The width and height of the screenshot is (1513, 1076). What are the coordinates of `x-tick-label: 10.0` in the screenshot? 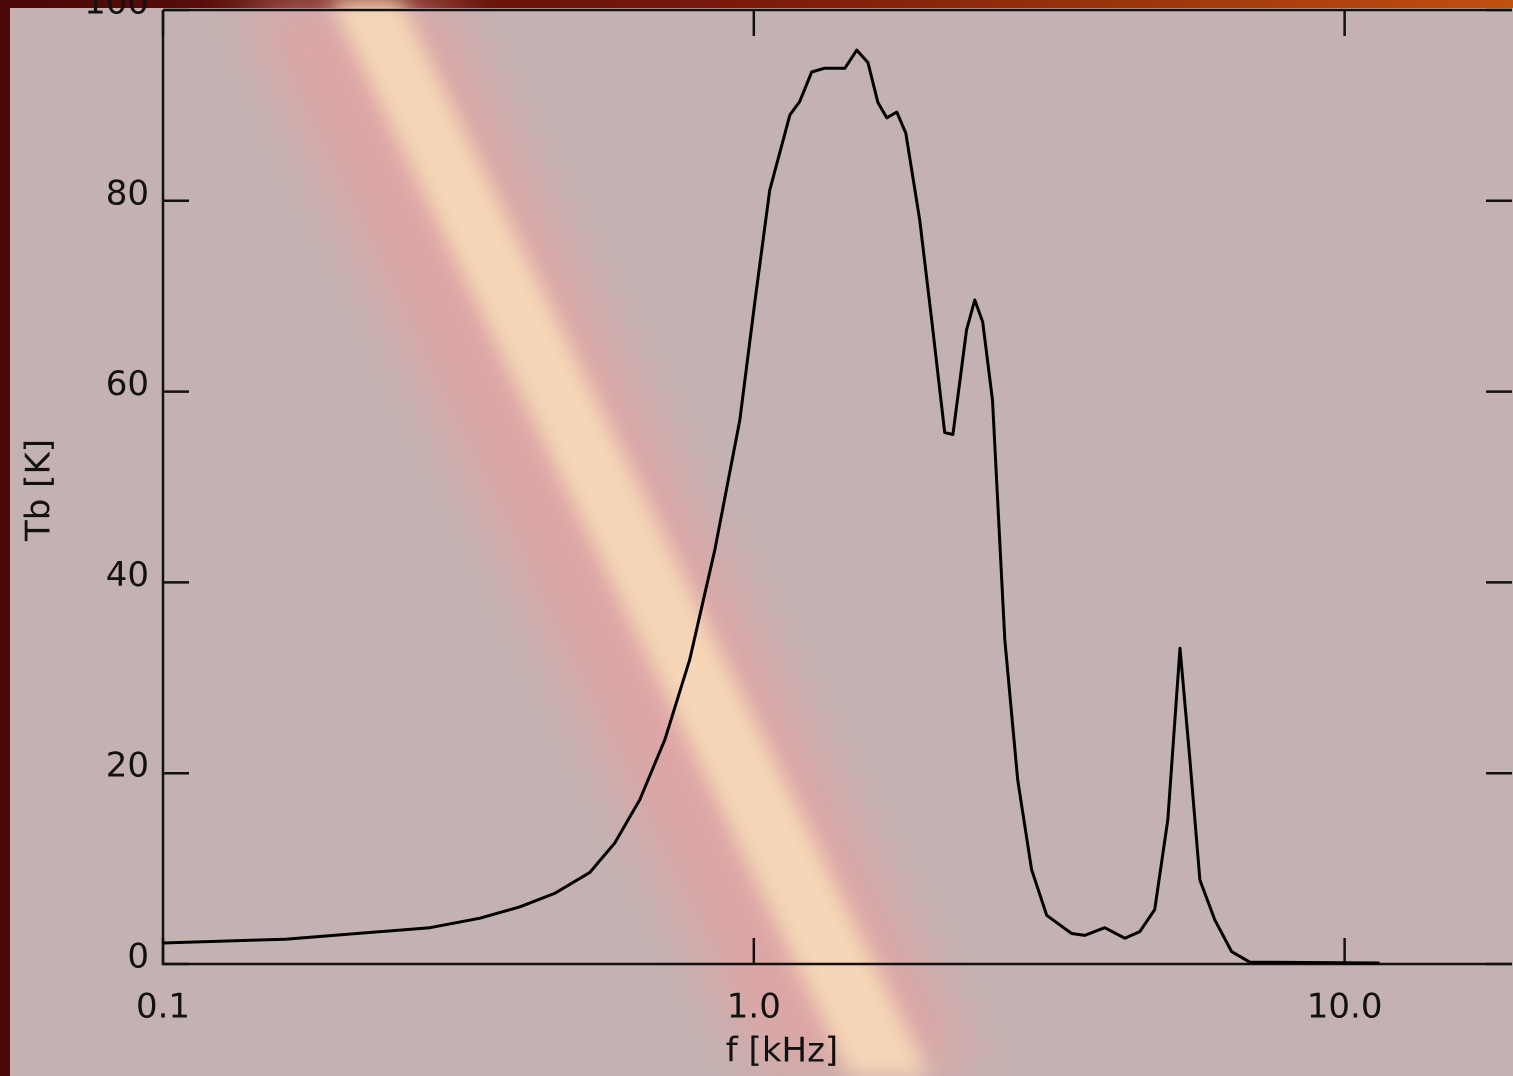 It's located at (1345, 1007).